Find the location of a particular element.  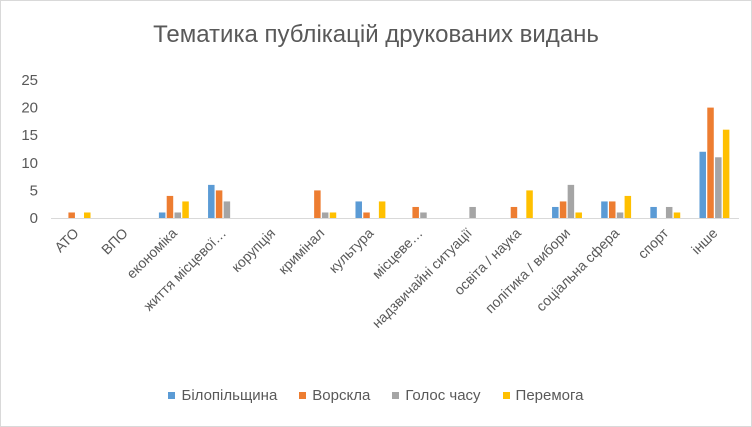

legend-label: Голос часу is located at coordinates (443, 395).